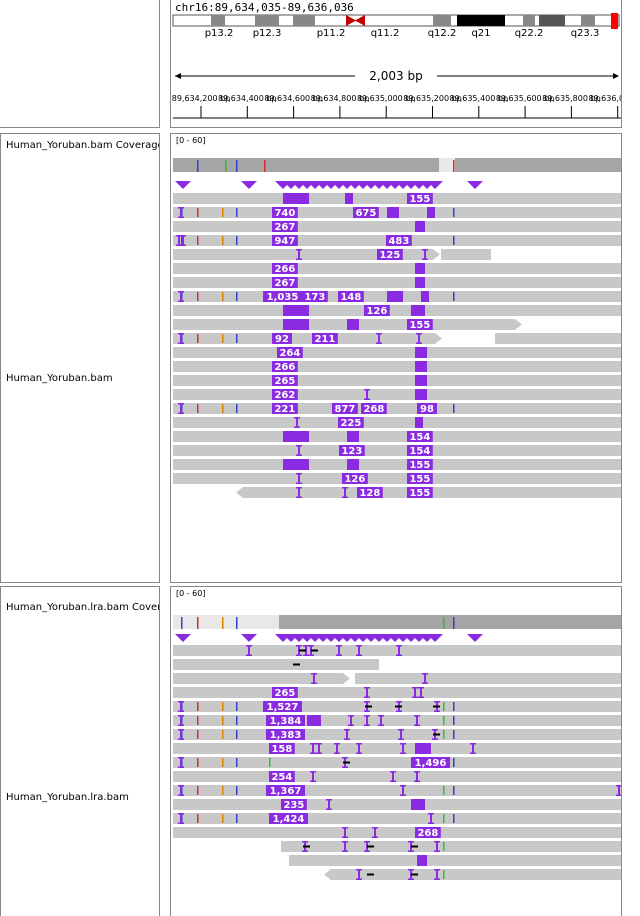  What do you see at coordinates (397, 165) in the screenshot?
I see `coverage-bar` at bounding box center [397, 165].